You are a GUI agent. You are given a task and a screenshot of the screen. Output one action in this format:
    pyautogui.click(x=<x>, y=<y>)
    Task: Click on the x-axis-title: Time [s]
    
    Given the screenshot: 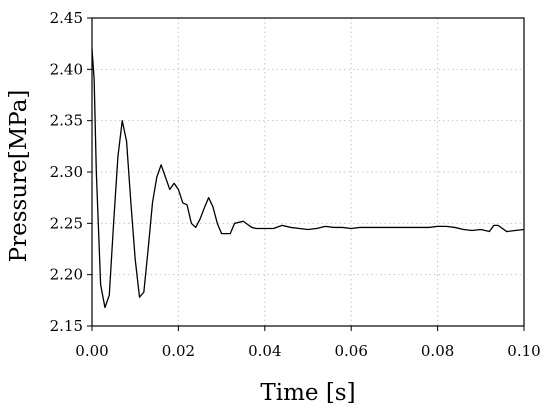 What is the action you would take?
    pyautogui.click(x=307, y=393)
    